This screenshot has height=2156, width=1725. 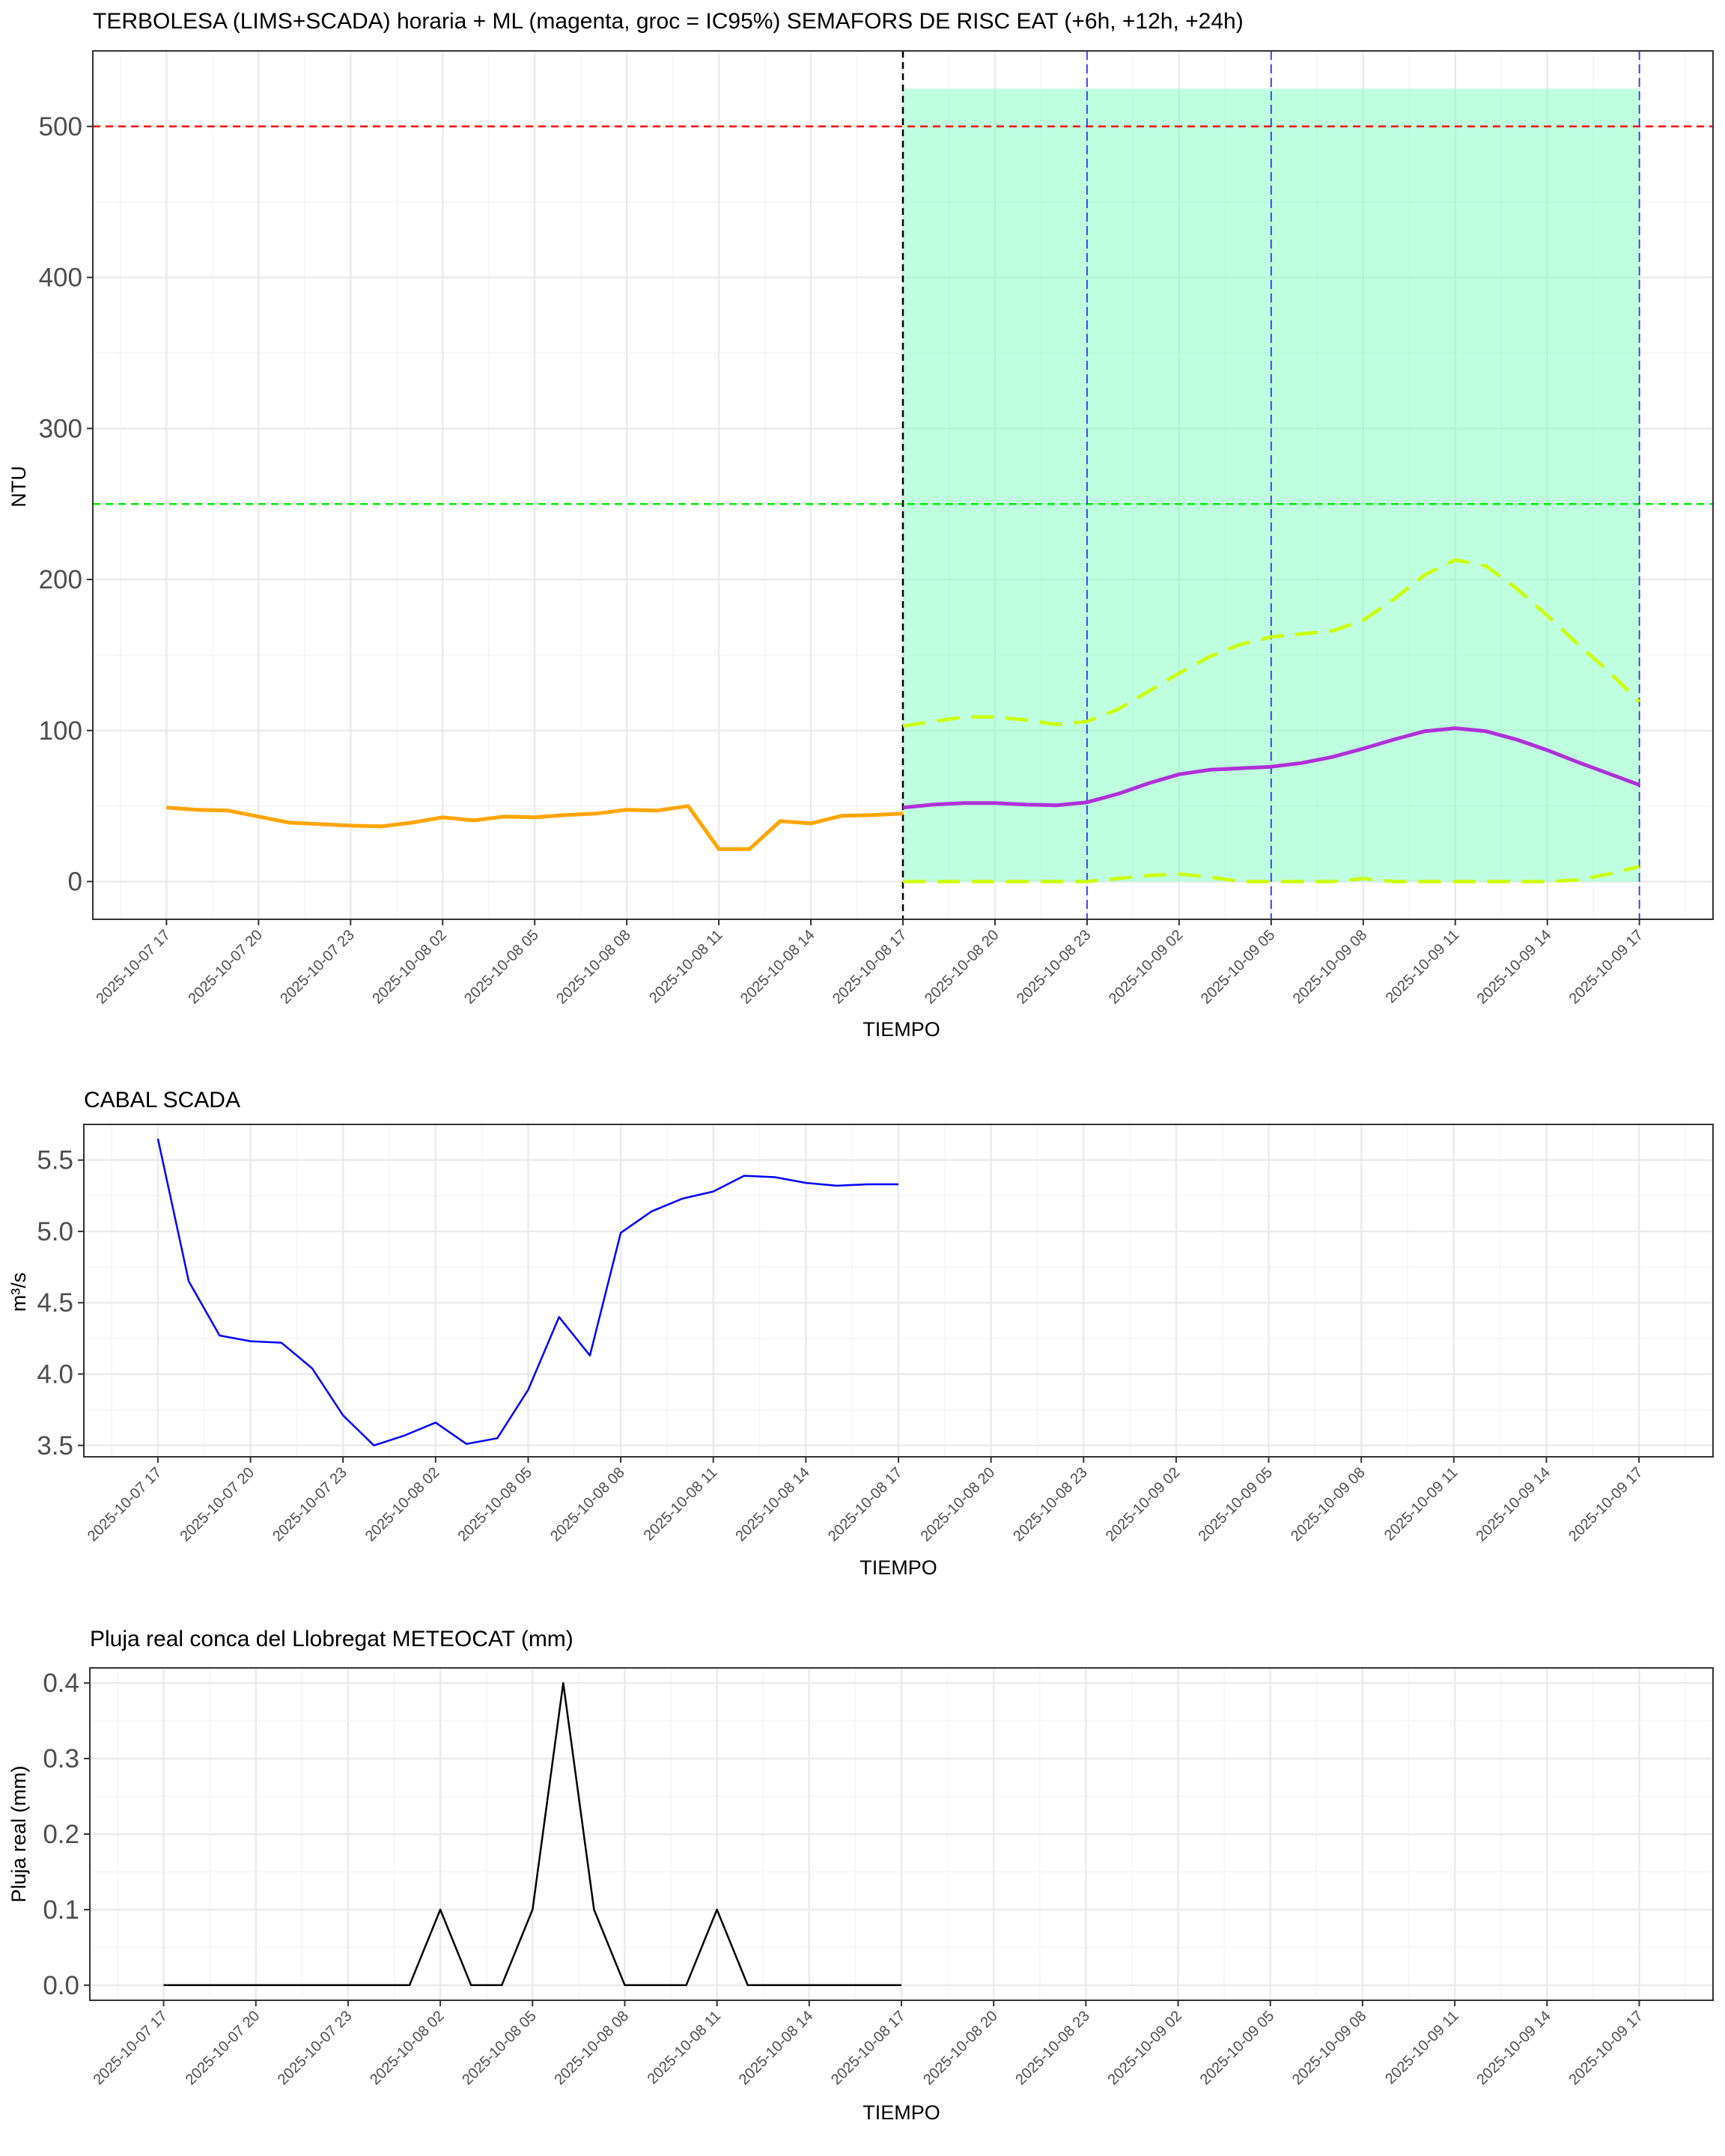 What do you see at coordinates (60, 278) in the screenshot?
I see `y-tick-label: 400` at bounding box center [60, 278].